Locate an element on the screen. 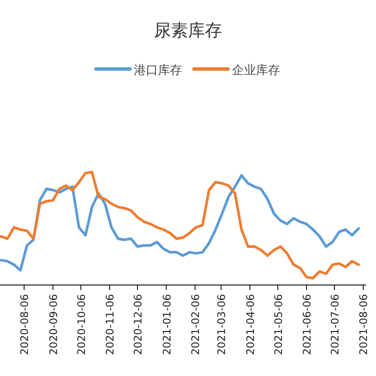  x-tick-label: 2021-03-06 is located at coordinates (222, 325).